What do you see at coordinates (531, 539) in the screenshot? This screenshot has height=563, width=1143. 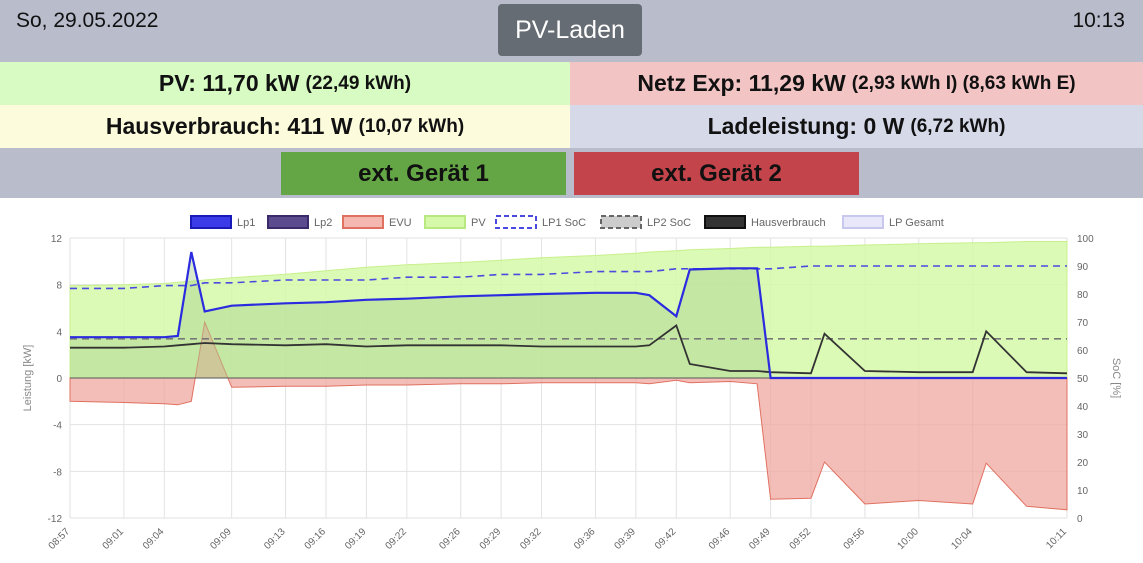 I see `x-tick-label: 09:32` at bounding box center [531, 539].